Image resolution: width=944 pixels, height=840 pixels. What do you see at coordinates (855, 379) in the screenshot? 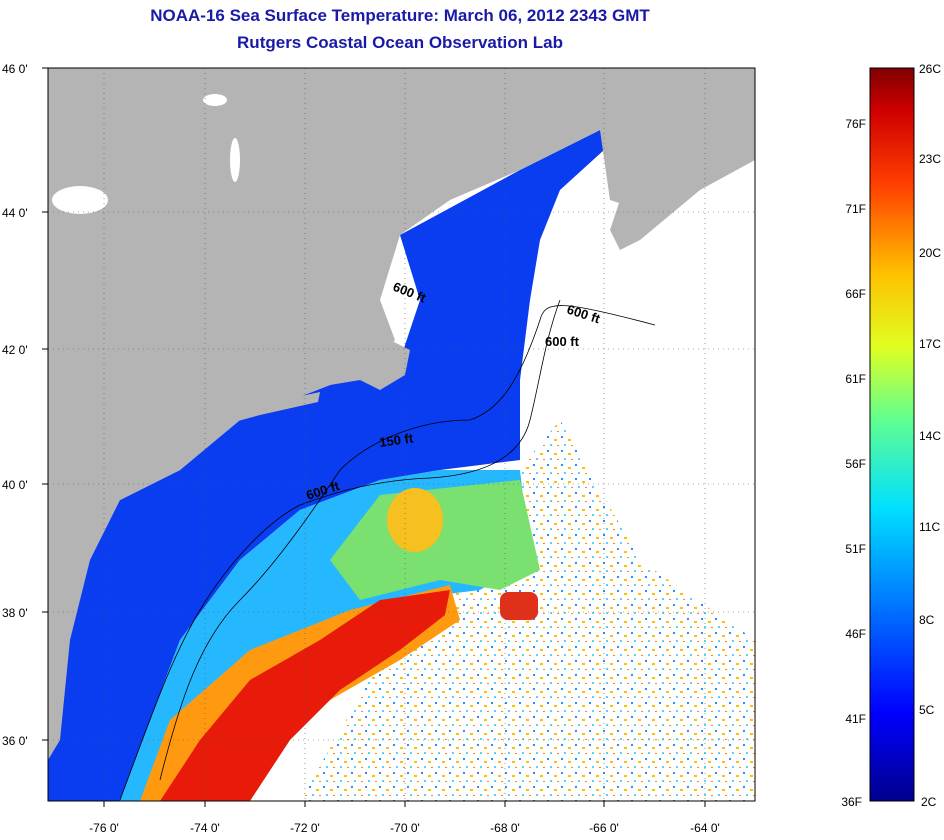
I see `colorbar-fahrenheit-label: 61F` at bounding box center [855, 379].